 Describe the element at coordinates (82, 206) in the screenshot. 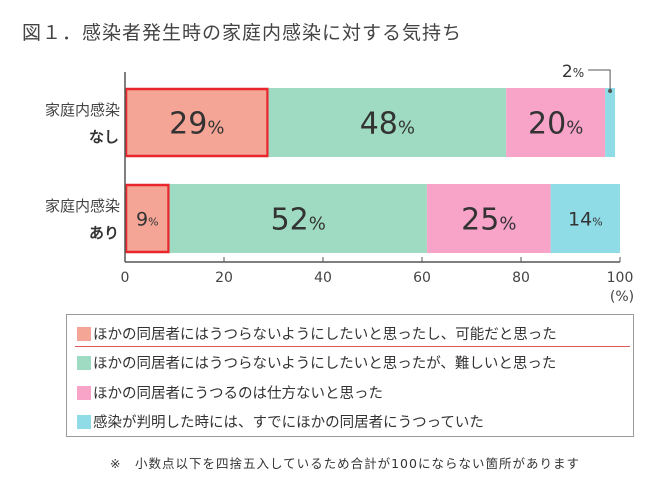

I see `category-label-1-line1: 家庭内感染` at that location.